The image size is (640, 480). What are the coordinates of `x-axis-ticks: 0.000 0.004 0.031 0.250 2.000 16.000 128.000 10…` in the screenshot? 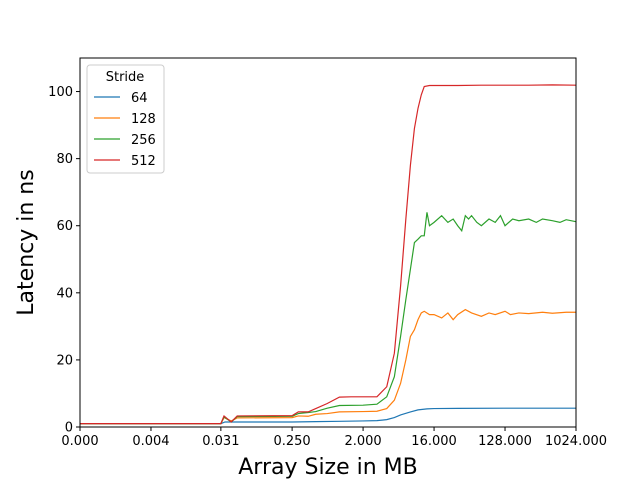 It's located at (334, 438).